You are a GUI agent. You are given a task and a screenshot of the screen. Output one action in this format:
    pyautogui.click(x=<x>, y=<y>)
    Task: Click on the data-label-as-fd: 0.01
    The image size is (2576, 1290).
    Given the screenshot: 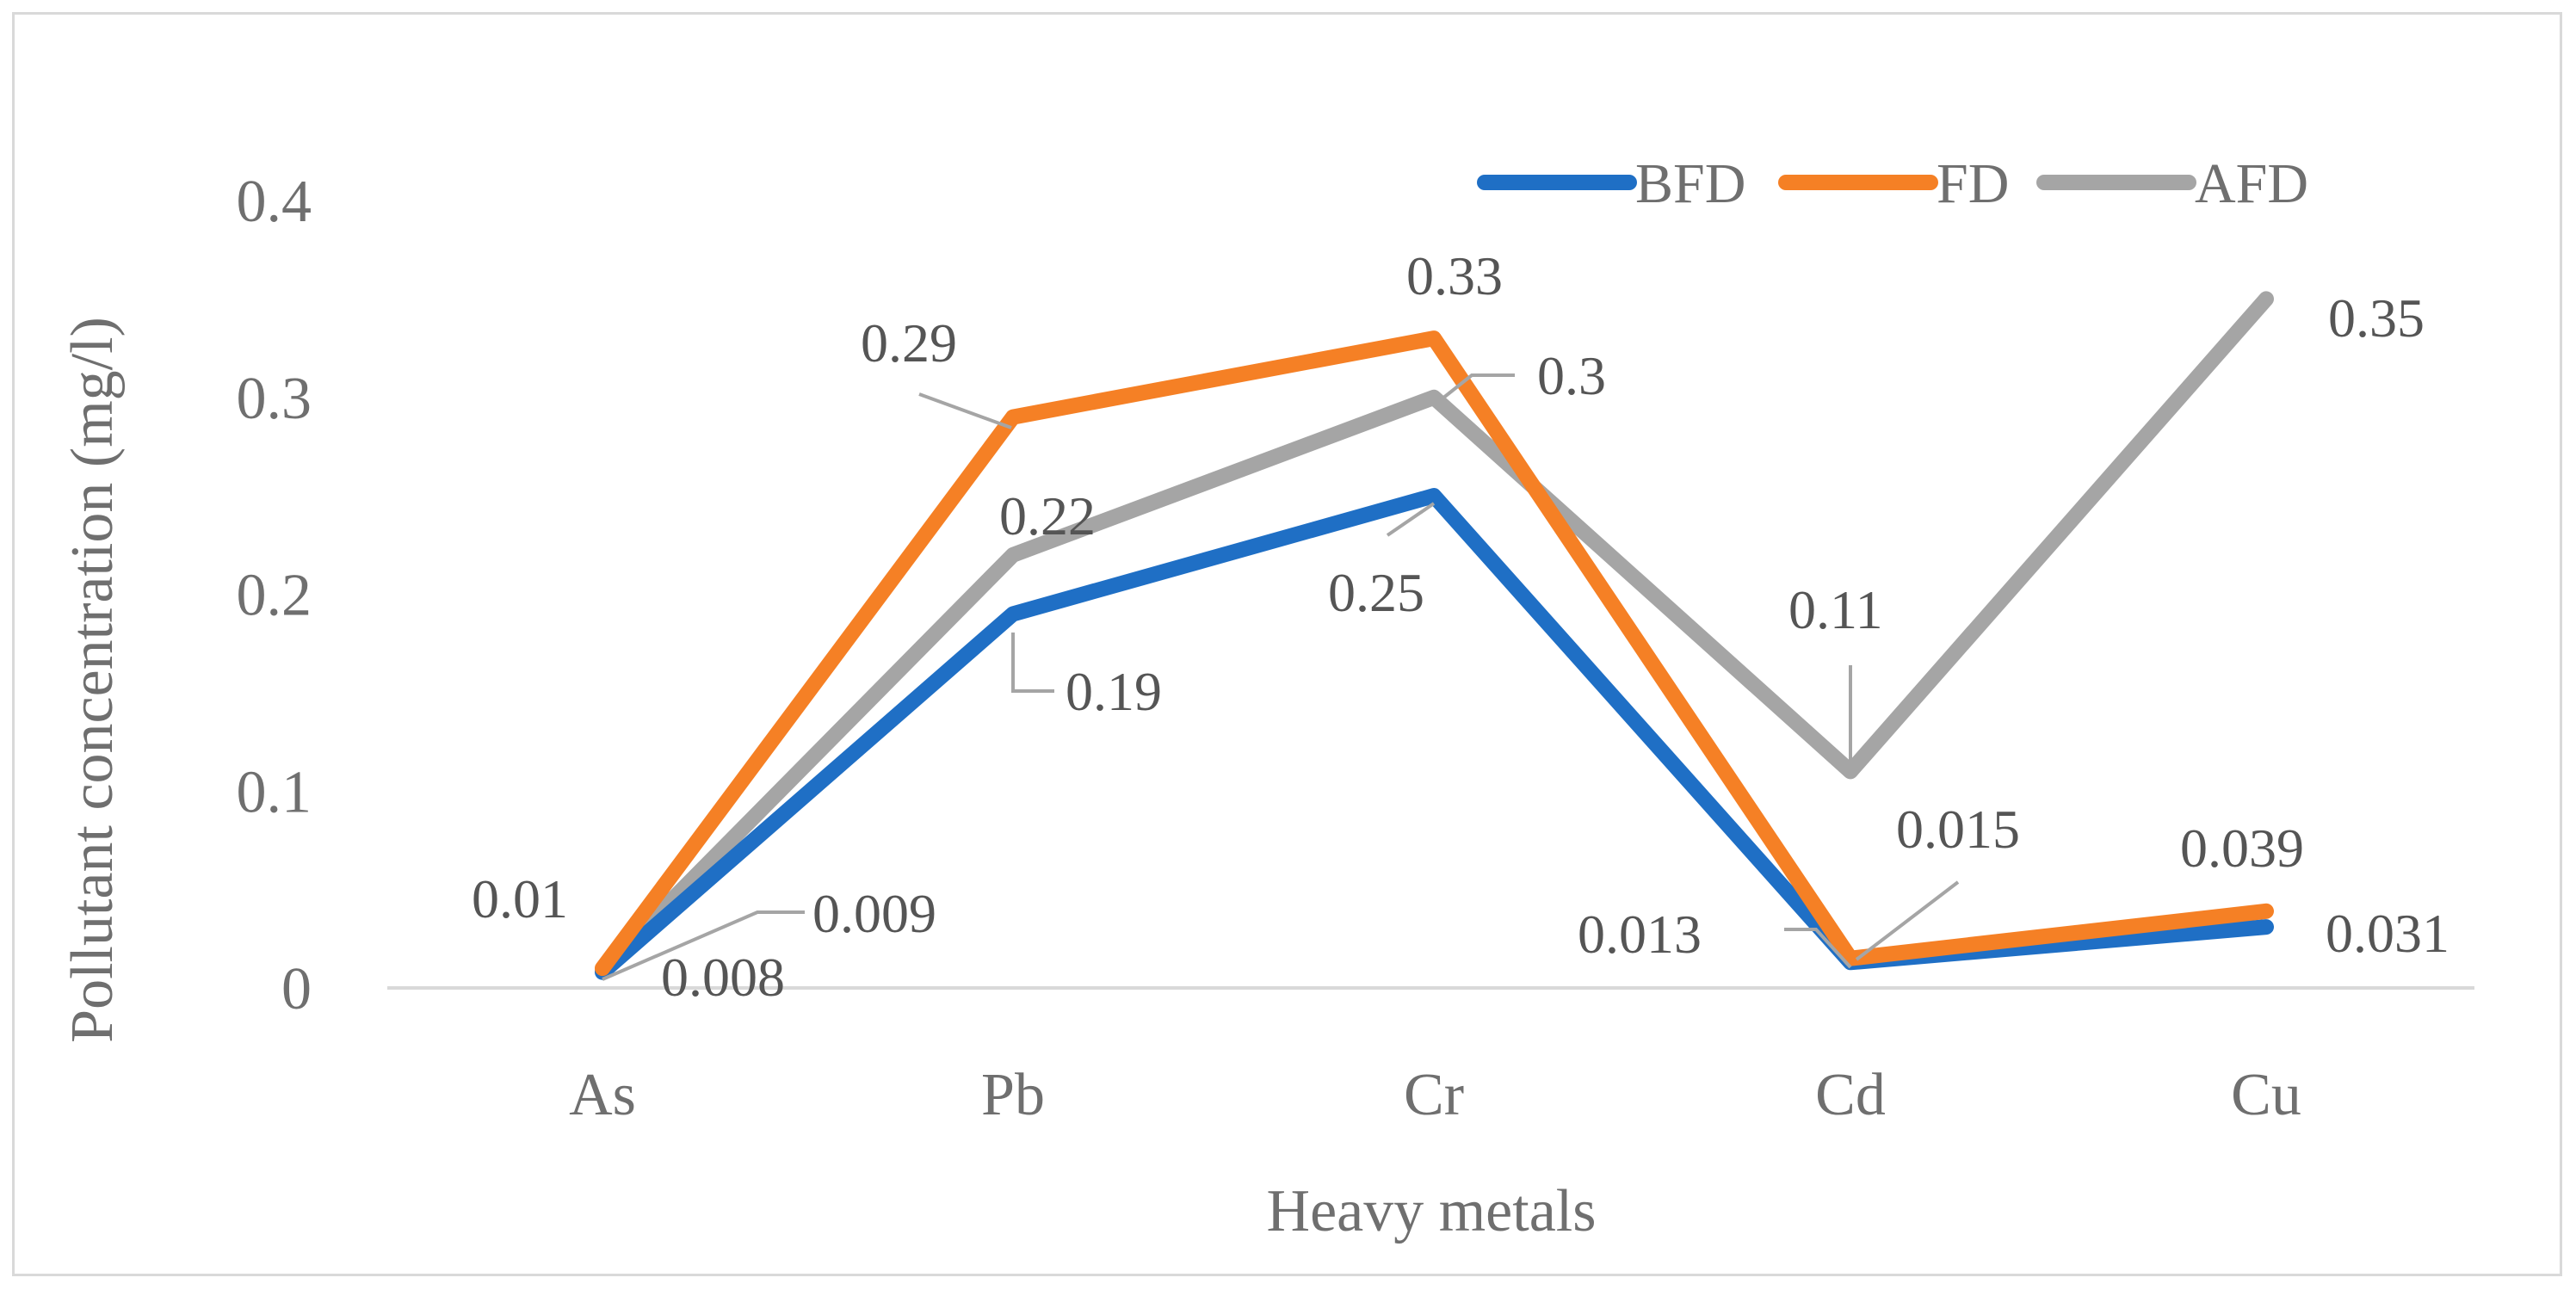 What is the action you would take?
    pyautogui.click(x=520, y=898)
    